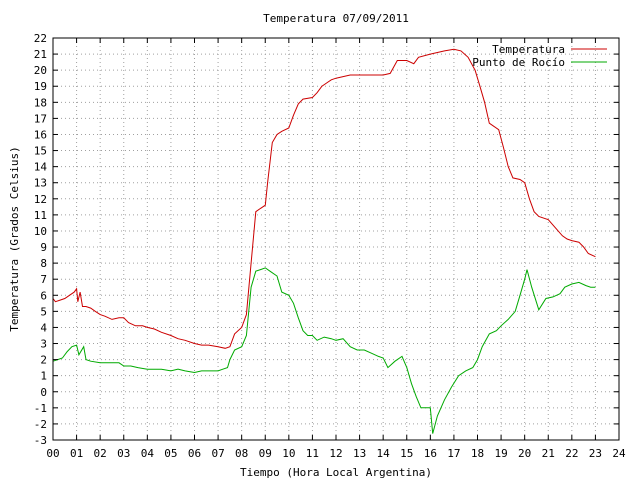 Image resolution: width=640 pixels, height=485 pixels. I want to click on x-tick-label: 23, so click(595, 453).